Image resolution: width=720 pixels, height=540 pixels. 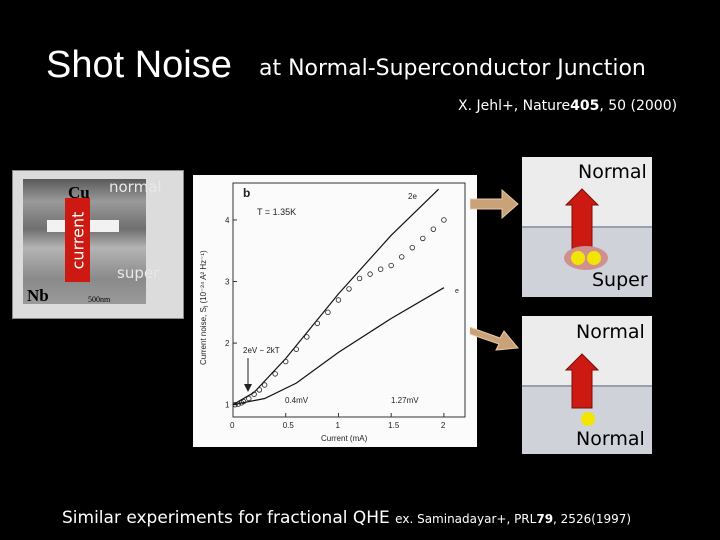 I want to click on x-tick-label: 1, so click(x=337, y=425).